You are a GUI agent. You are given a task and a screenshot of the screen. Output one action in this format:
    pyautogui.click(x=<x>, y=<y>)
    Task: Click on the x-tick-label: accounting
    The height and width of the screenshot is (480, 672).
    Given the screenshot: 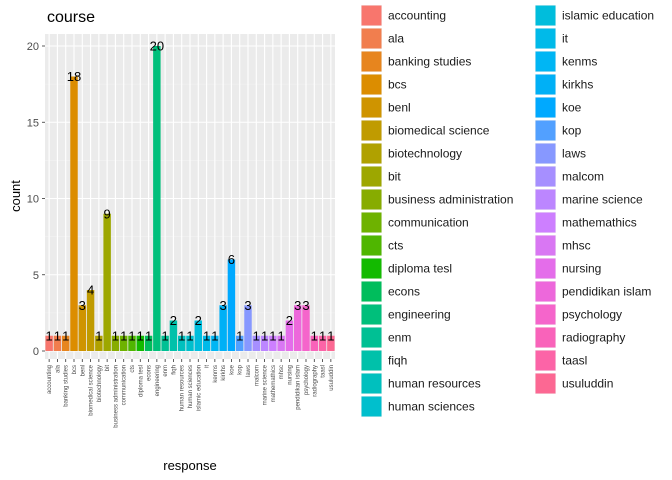 What is the action you would take?
    pyautogui.click(x=50, y=379)
    